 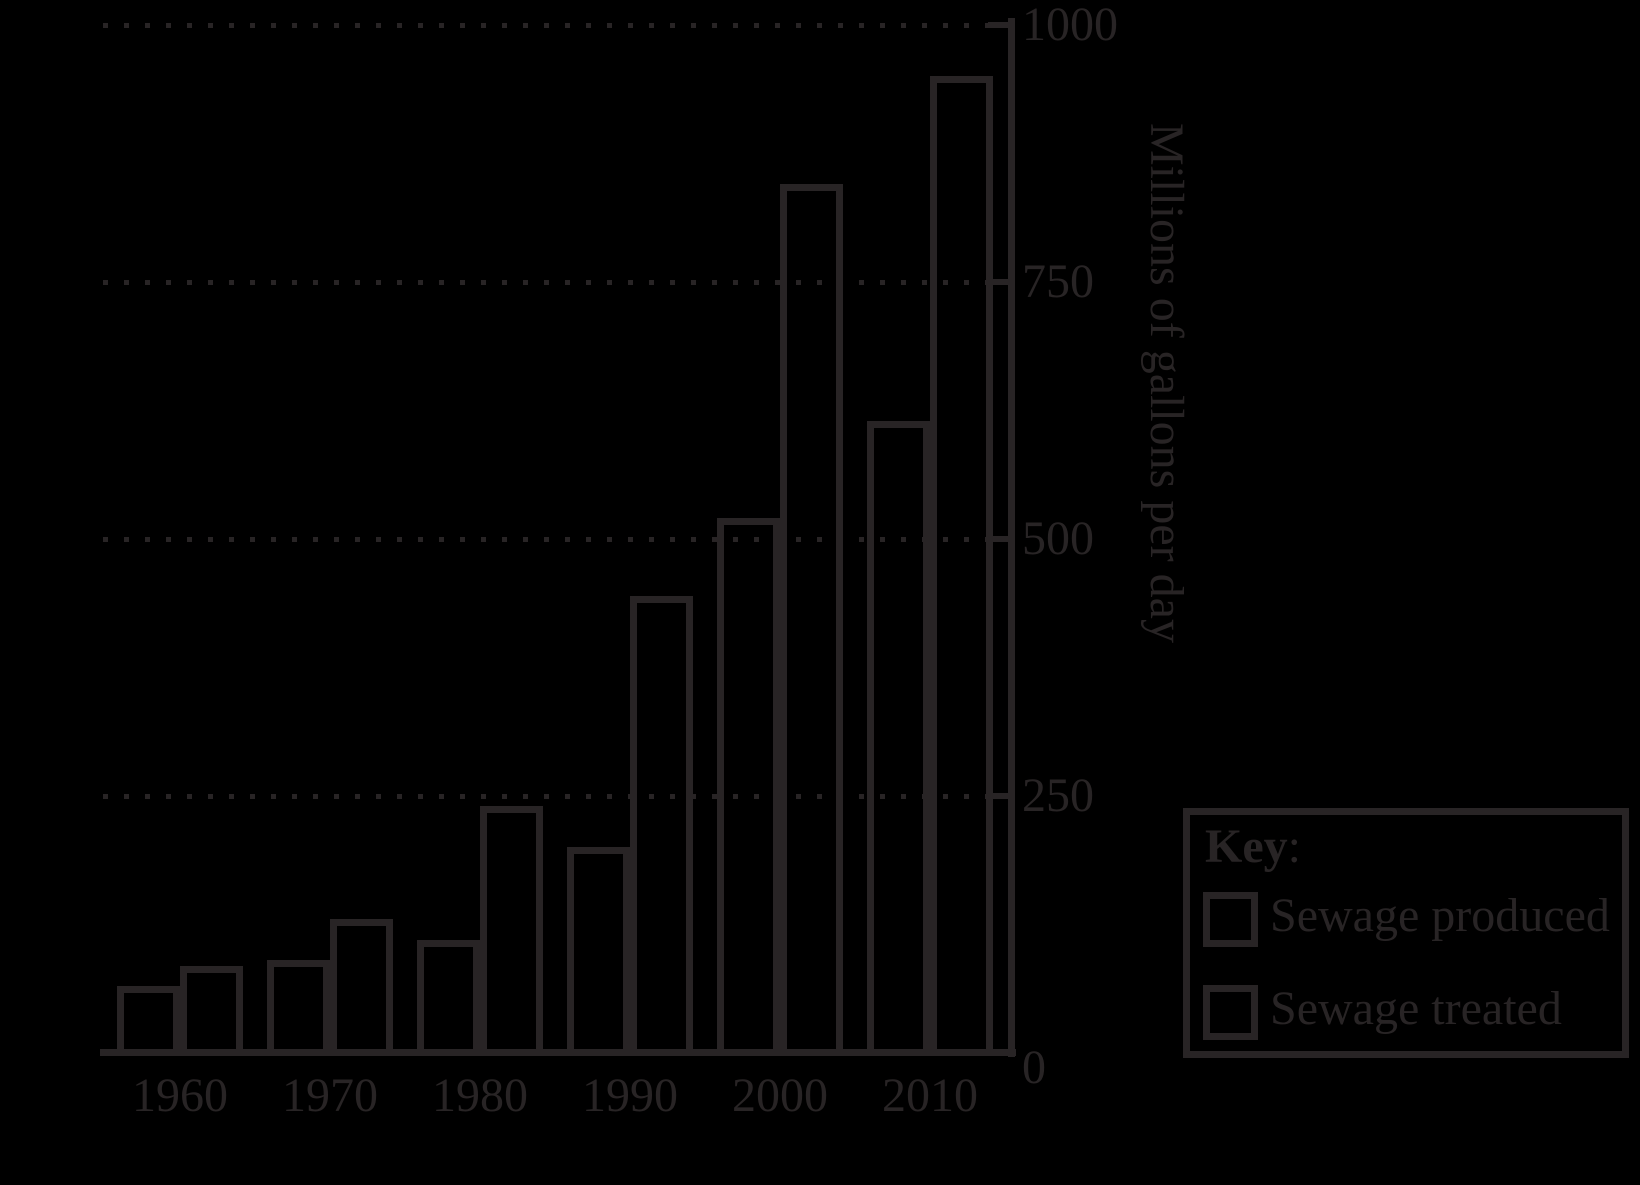 What do you see at coordinates (148, 1021) in the screenshot?
I see `bar-1960-sewage-produced` at bounding box center [148, 1021].